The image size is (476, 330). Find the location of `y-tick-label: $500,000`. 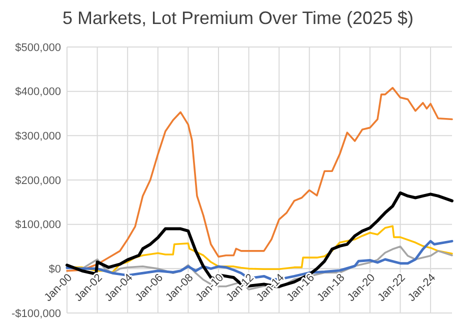

y-tick-label: $500,000 is located at coordinates (38, 48).